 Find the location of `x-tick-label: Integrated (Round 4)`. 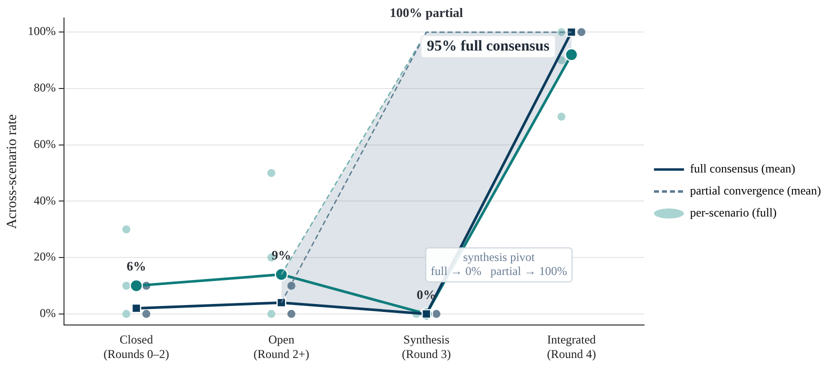

x-tick-label: Integrated (Round 4) is located at coordinates (571, 346).